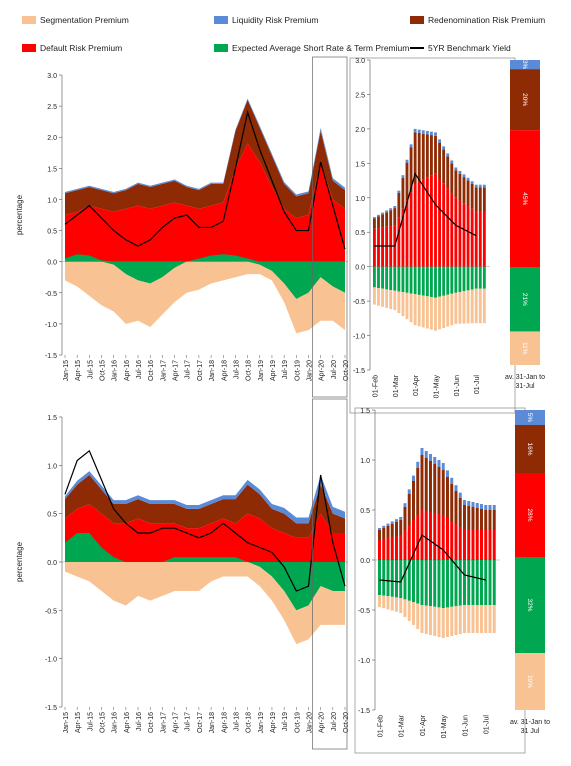  Describe the element at coordinates (525, 386) in the screenshot. I see `share-caption: 31-Jul` at that location.